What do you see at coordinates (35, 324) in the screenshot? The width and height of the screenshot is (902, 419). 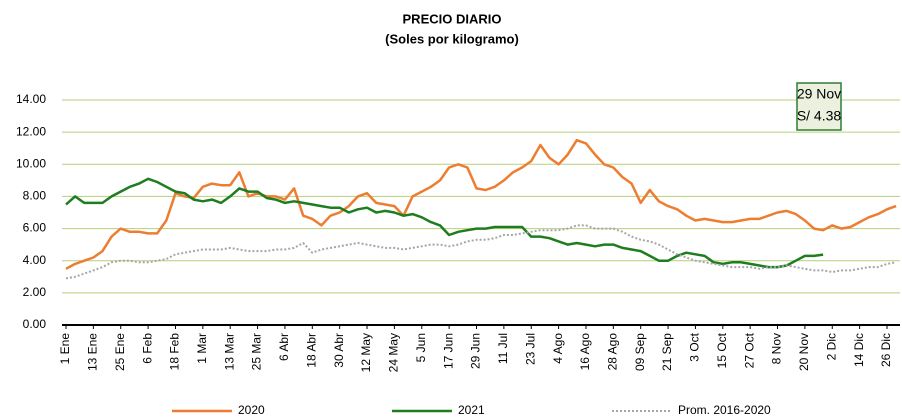 I see `y-tick-label: 0.00` at bounding box center [35, 324].